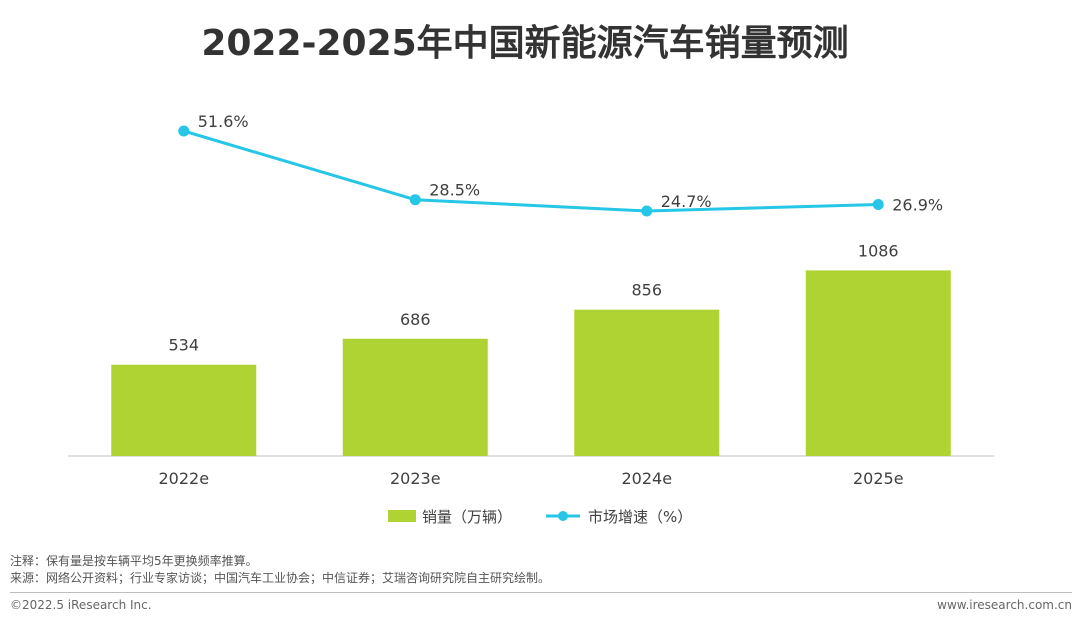 Image resolution: width=1080 pixels, height=627 pixels. I want to click on bar-2022e, so click(184, 410).